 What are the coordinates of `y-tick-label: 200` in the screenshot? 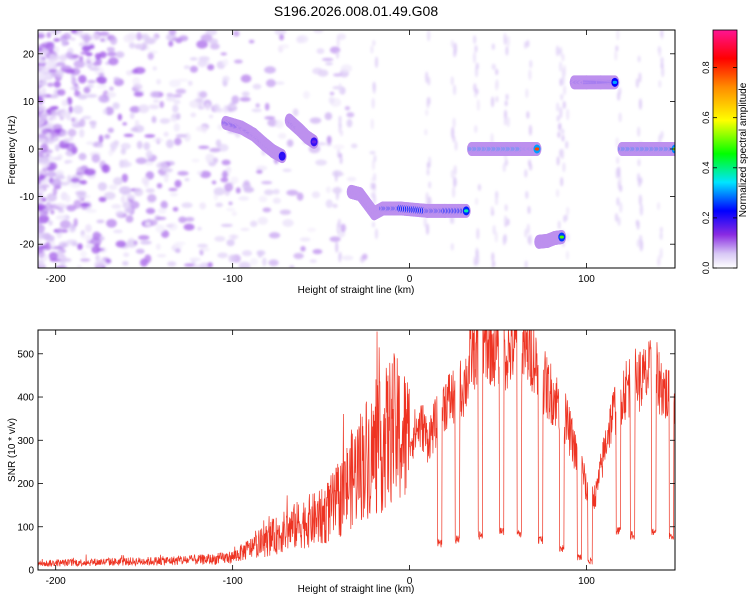 It's located at (25, 484).